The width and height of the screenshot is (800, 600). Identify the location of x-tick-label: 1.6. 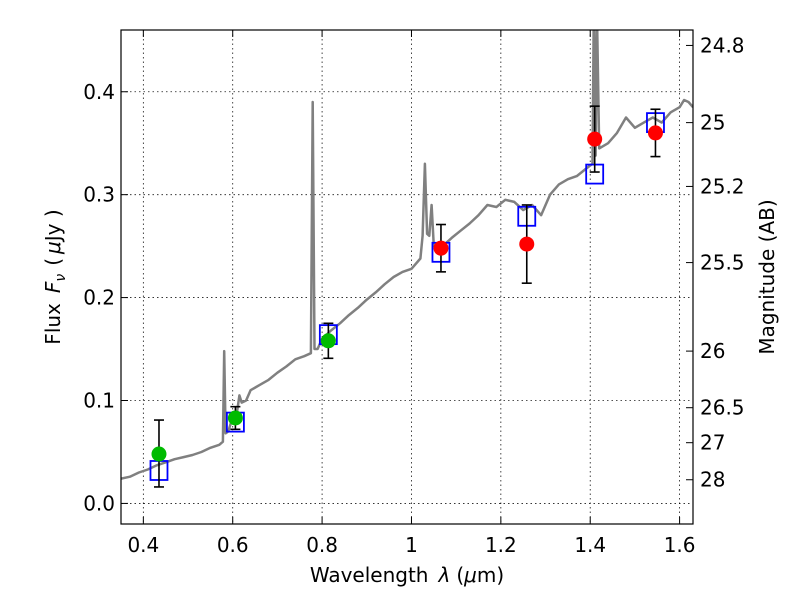
(680, 545).